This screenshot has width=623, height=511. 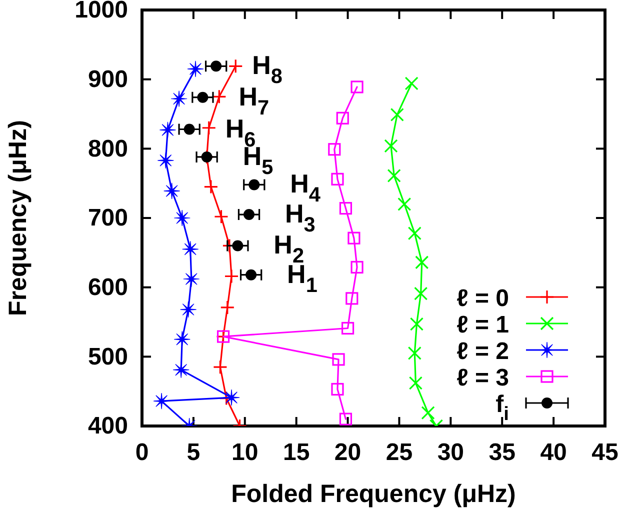 What do you see at coordinates (605, 452) in the screenshot?
I see `x-tick-label: 45` at bounding box center [605, 452].